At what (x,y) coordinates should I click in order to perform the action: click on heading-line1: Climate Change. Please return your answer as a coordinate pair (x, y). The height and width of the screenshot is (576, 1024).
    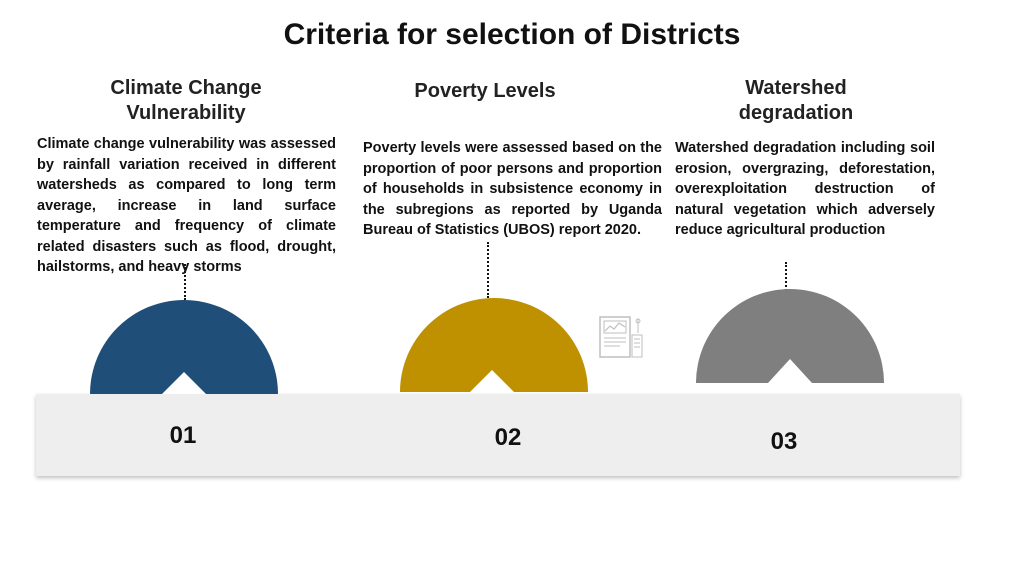
    Looking at the image, I should click on (186, 88).